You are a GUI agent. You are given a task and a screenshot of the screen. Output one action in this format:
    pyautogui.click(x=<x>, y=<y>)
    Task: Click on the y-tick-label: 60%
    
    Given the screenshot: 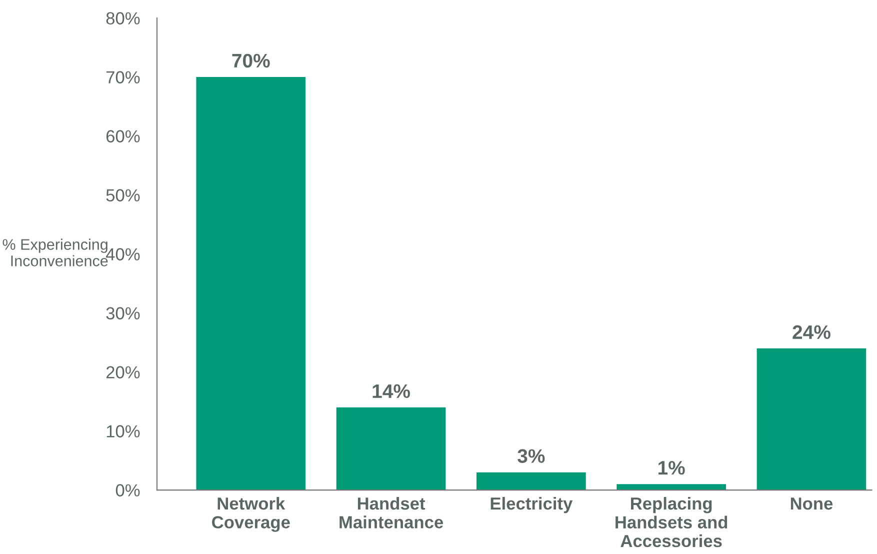 What is the action you would take?
    pyautogui.click(x=123, y=136)
    